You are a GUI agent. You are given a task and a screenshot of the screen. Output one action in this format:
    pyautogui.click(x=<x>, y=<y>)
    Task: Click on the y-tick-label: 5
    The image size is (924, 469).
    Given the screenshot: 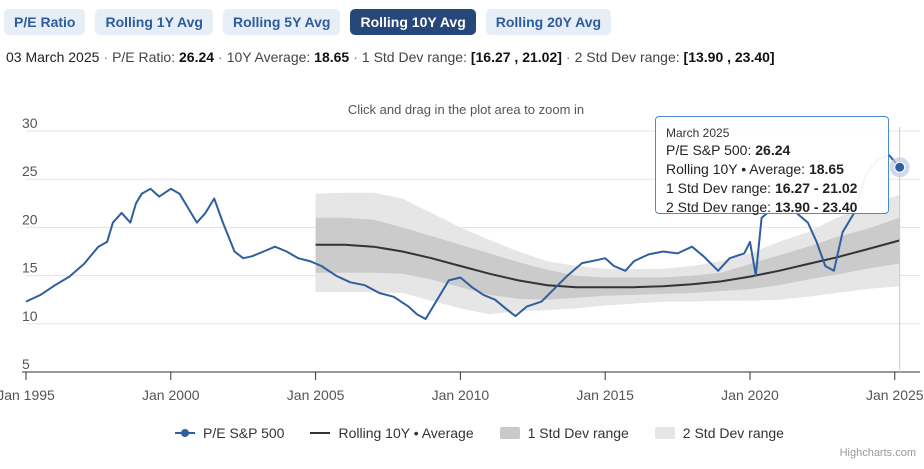 What is the action you would take?
    pyautogui.click(x=26, y=364)
    